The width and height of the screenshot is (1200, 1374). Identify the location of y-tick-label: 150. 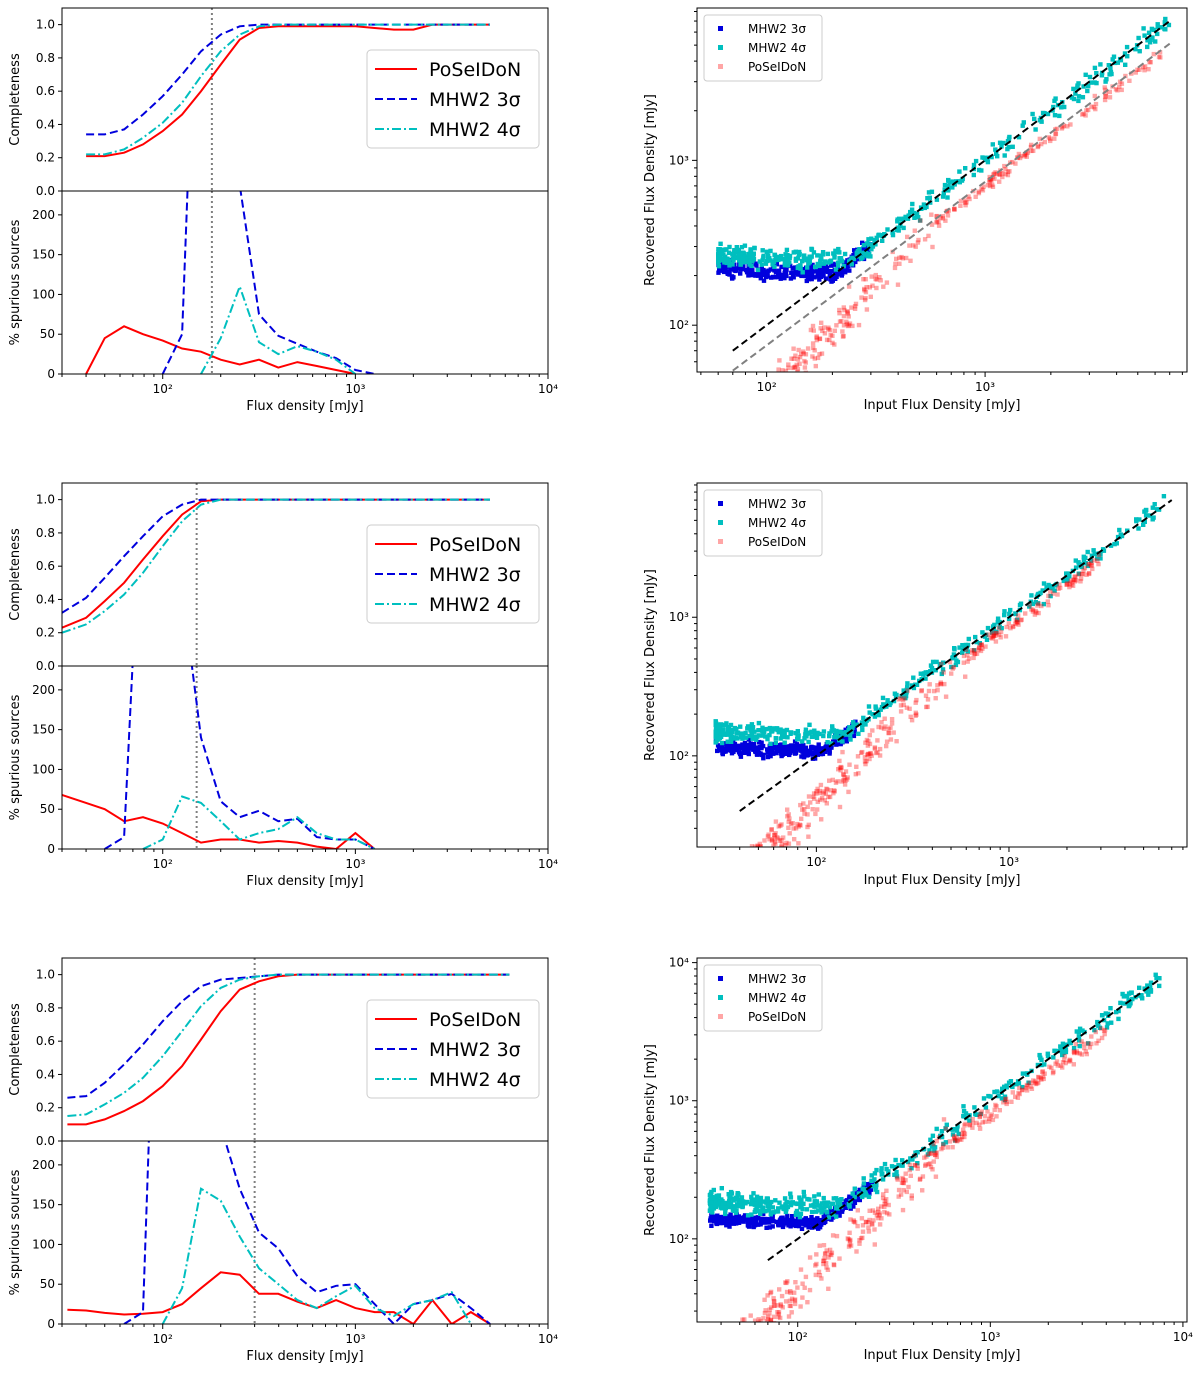
(43, 730).